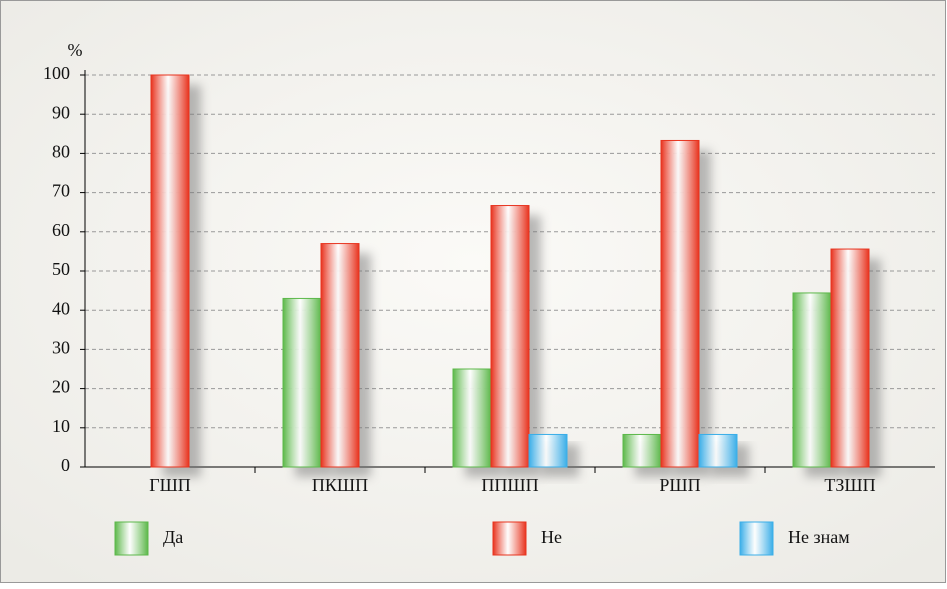 The width and height of the screenshot is (947, 589). Describe the element at coordinates (61, 348) in the screenshot. I see `y-tick-label: 30` at that location.